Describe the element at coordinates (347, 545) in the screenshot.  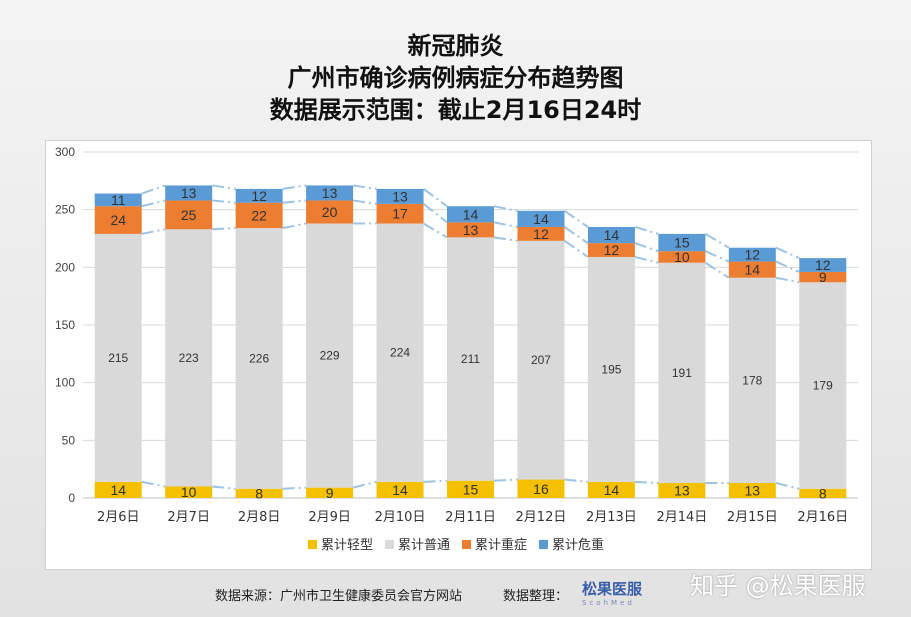
I see `legend-label: 累计轻型` at that location.